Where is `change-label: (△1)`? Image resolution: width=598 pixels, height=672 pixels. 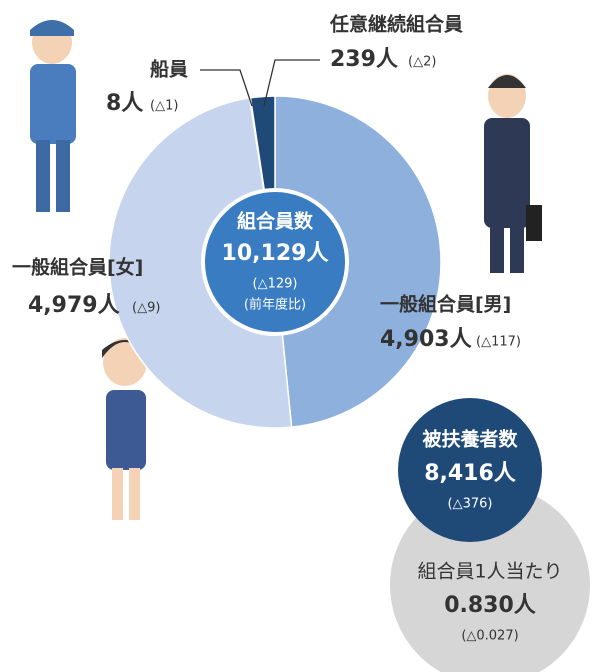 change-label: (△1) is located at coordinates (164, 106).